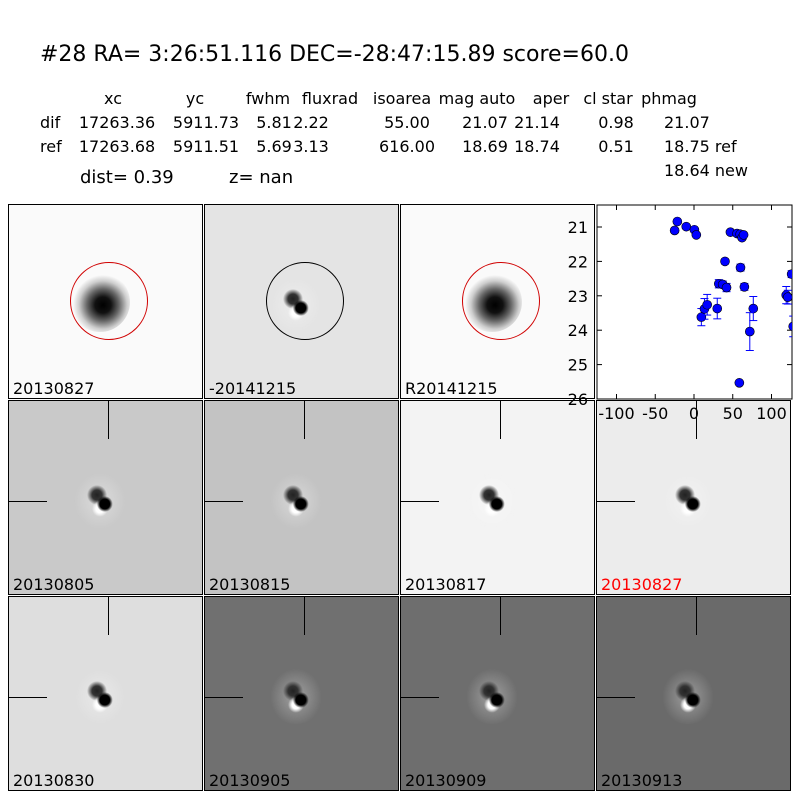 This screenshot has width=800, height=800. What do you see at coordinates (578, 330) in the screenshot?
I see `y-tick-label: 24` at bounding box center [578, 330].